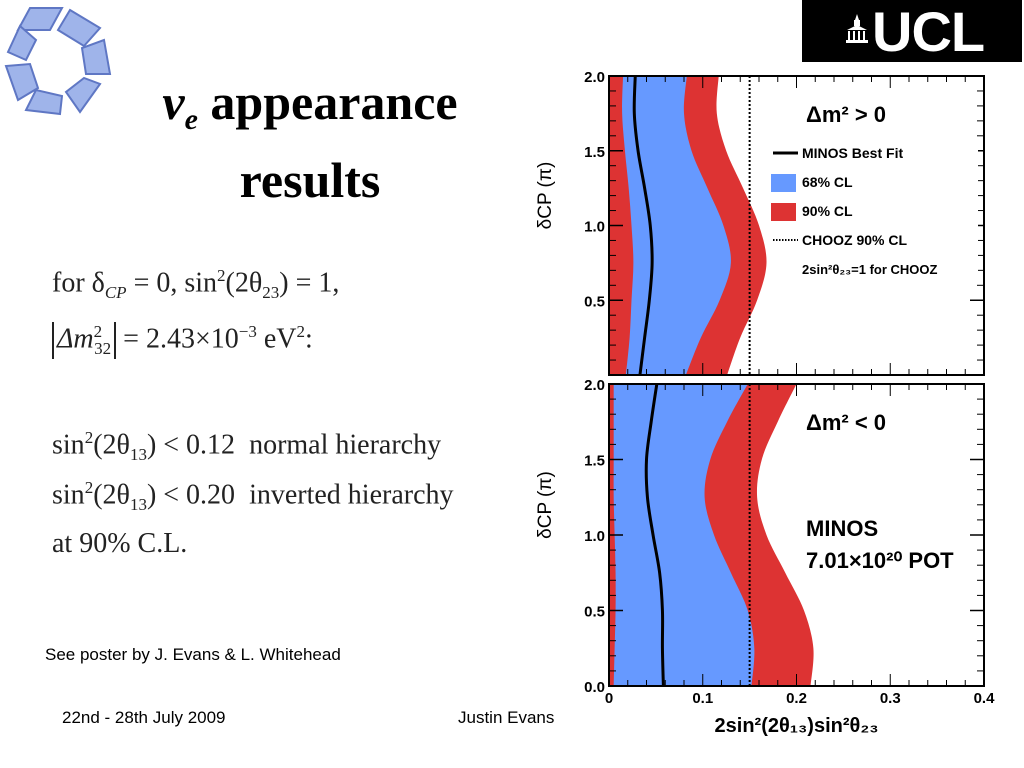 Image resolution: width=1024 pixels, height=768 pixels. What do you see at coordinates (890, 698) in the screenshot?
I see `x-tick-label: 0.3` at bounding box center [890, 698].